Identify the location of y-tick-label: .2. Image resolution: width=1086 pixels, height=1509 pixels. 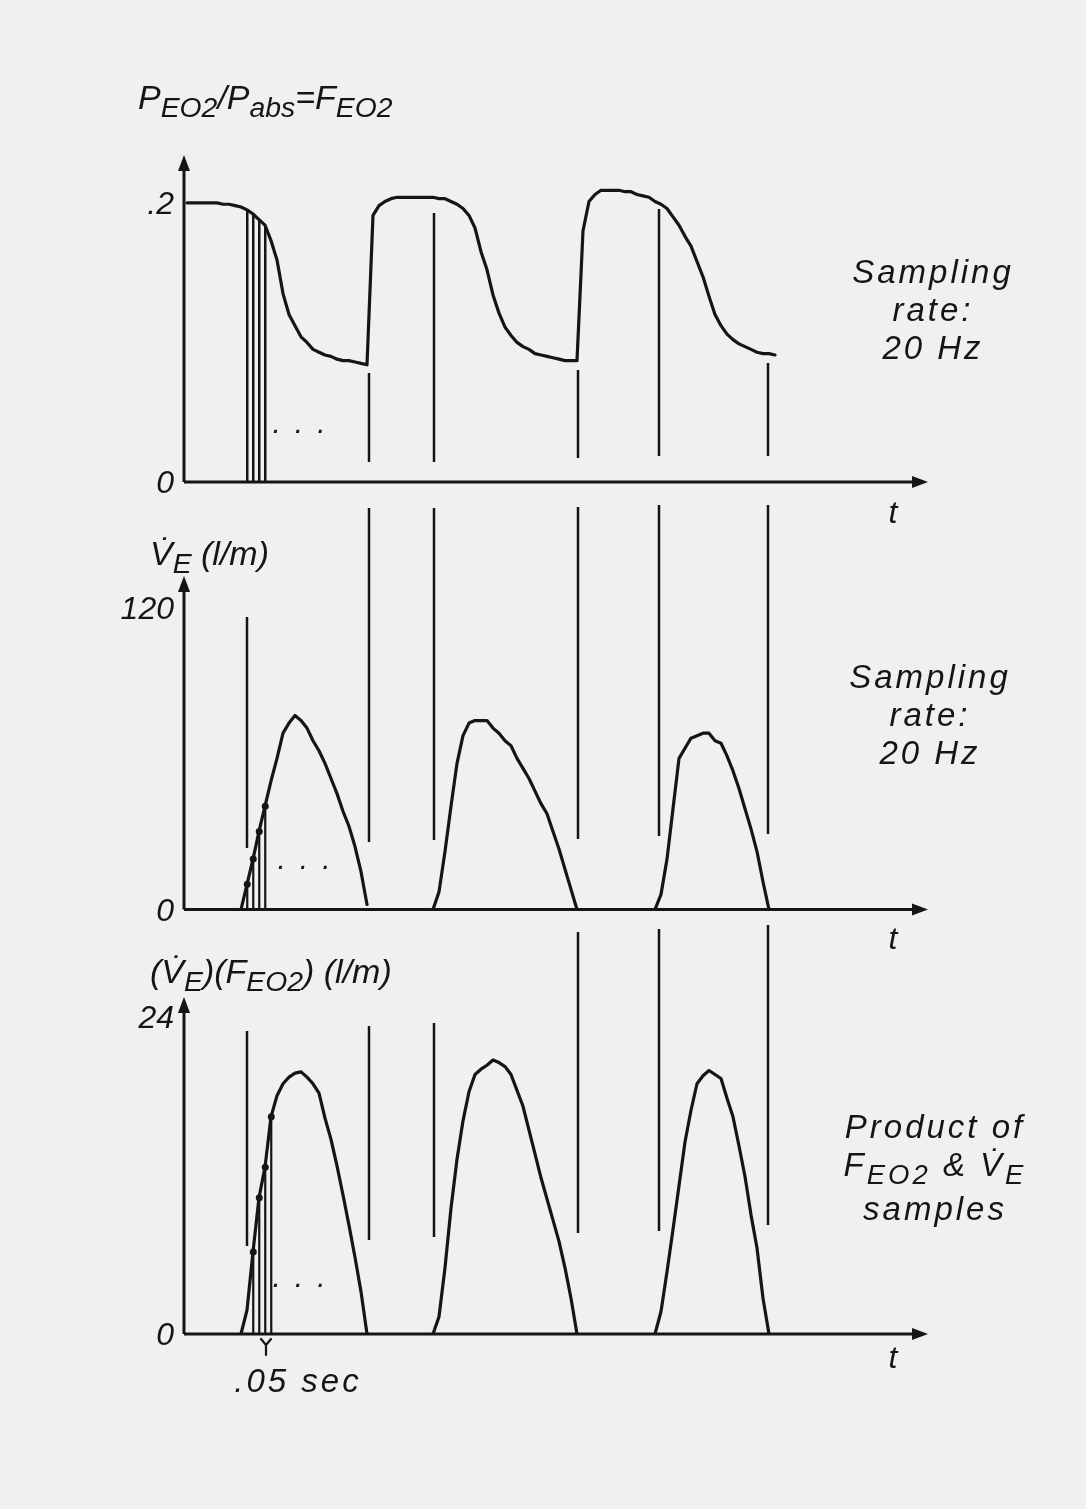
(161, 203).